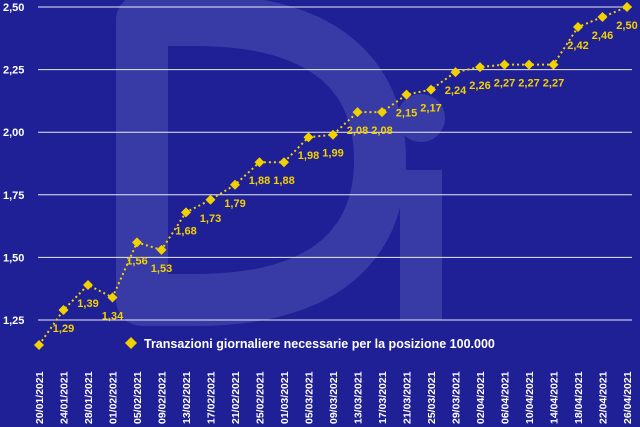 The width and height of the screenshot is (640, 427). I want to click on data-label: 1,79, so click(234, 204).